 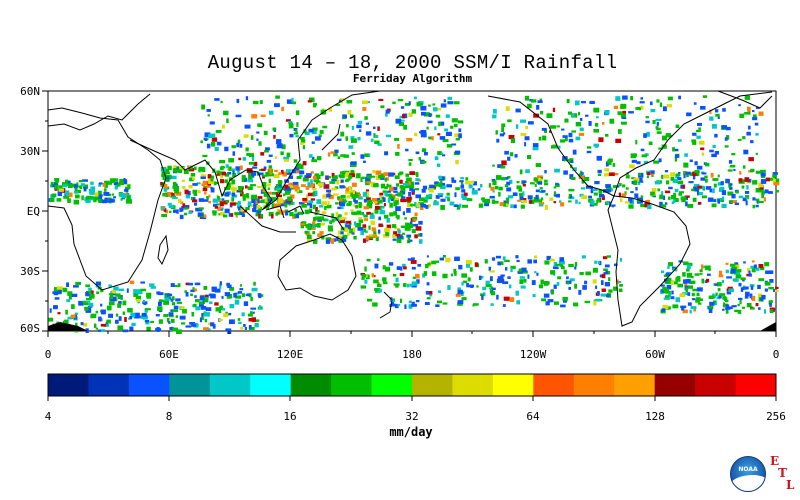 What do you see at coordinates (169, 354) in the screenshot?
I see `lon-label-60e: 60E` at bounding box center [169, 354].